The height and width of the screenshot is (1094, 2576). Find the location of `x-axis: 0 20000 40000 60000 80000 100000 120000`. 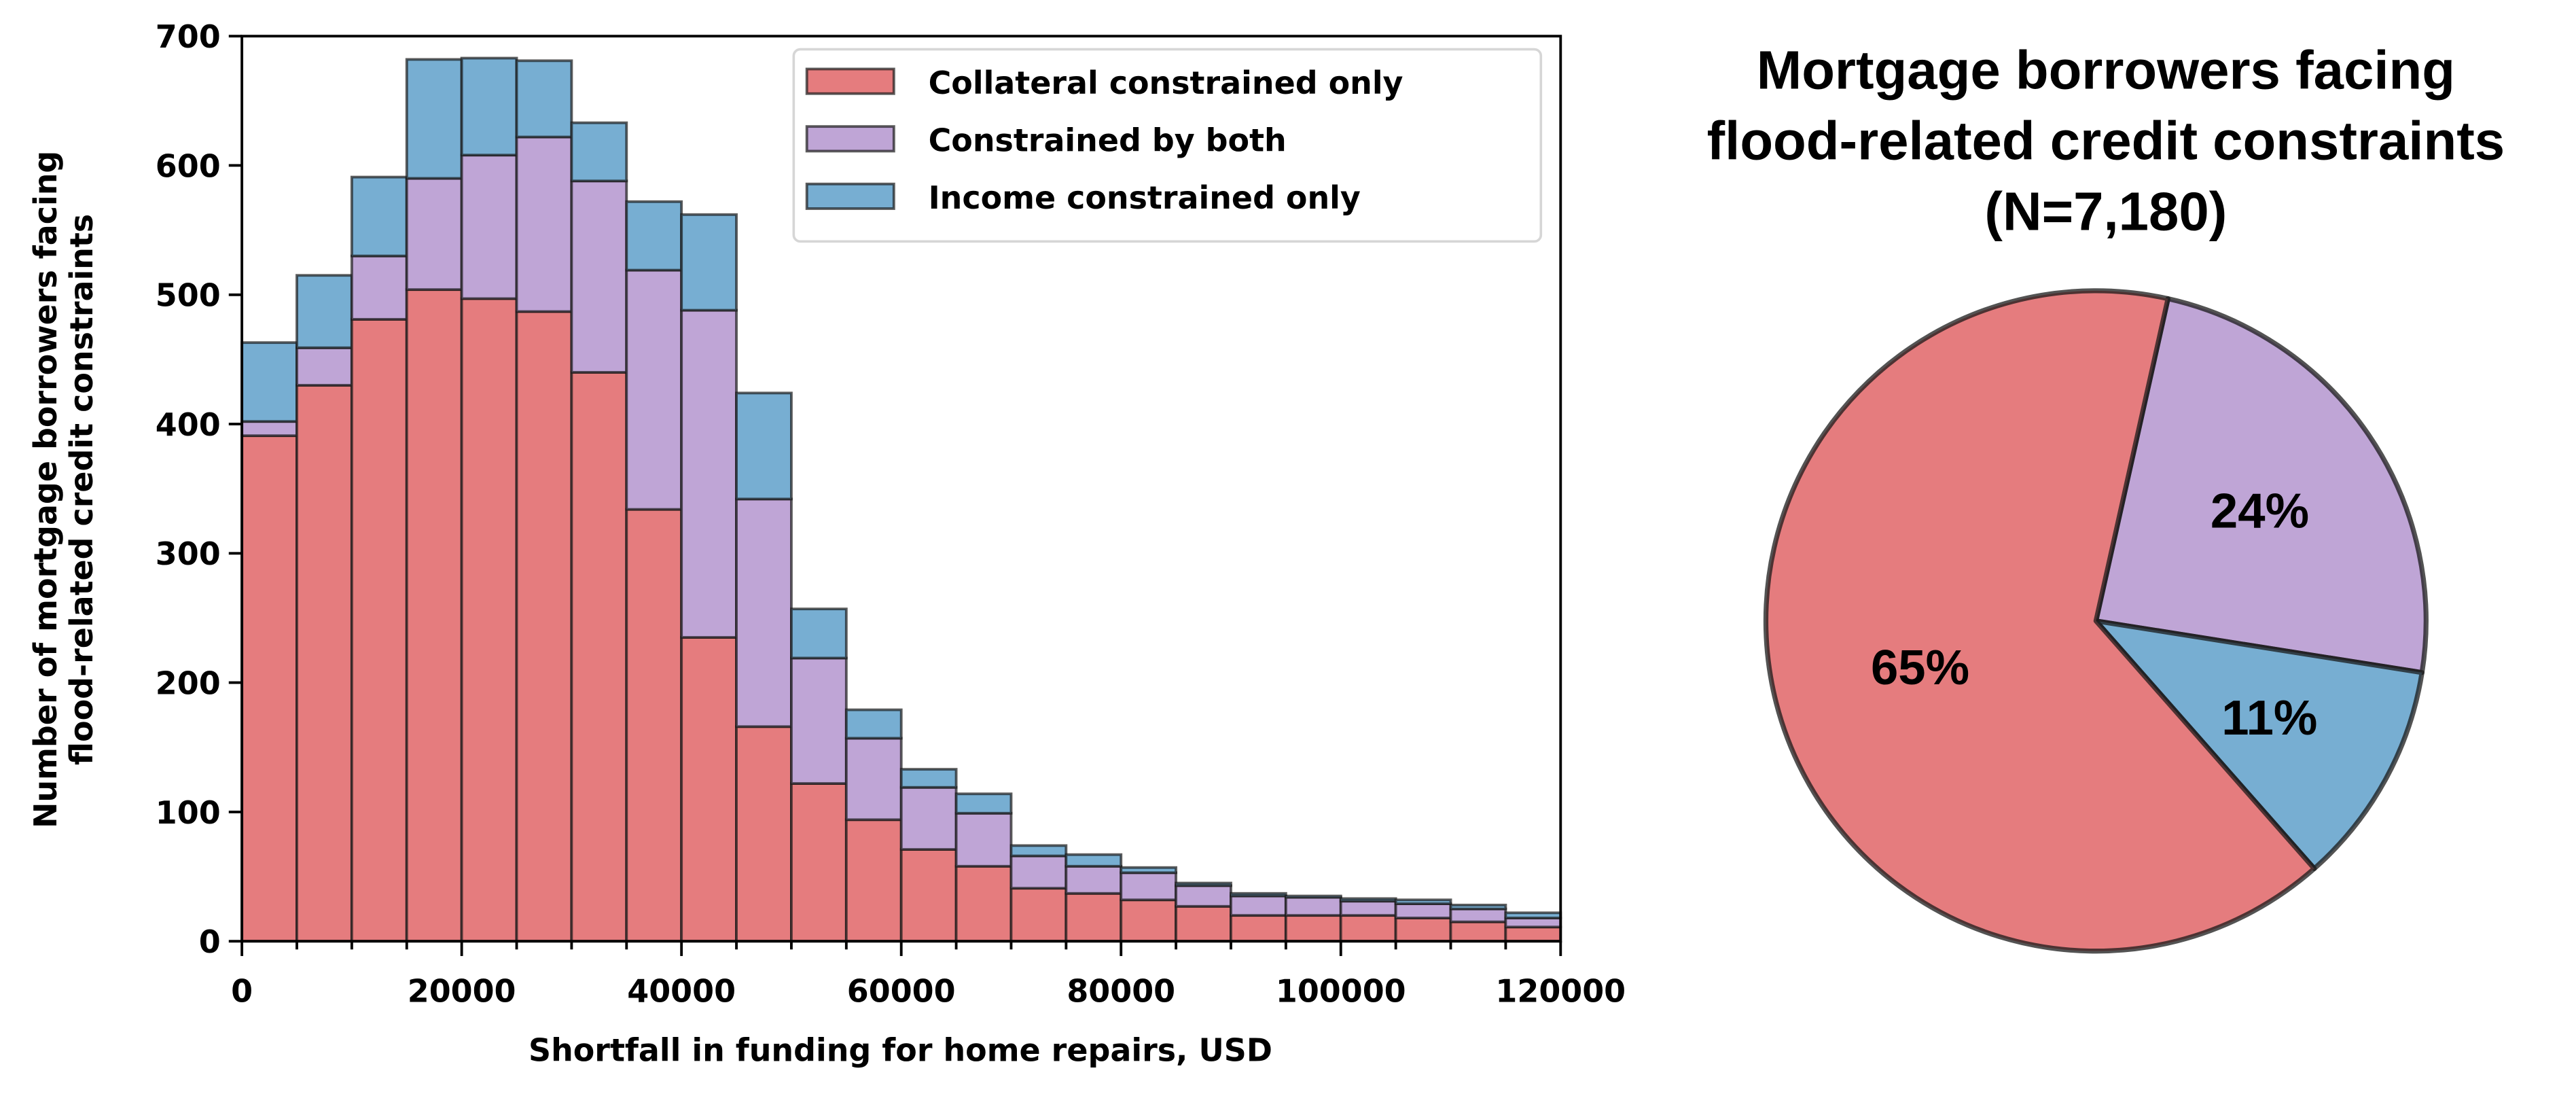

x-axis: 0 20000 40000 60000 80000 100000 120000 is located at coordinates (929, 975).